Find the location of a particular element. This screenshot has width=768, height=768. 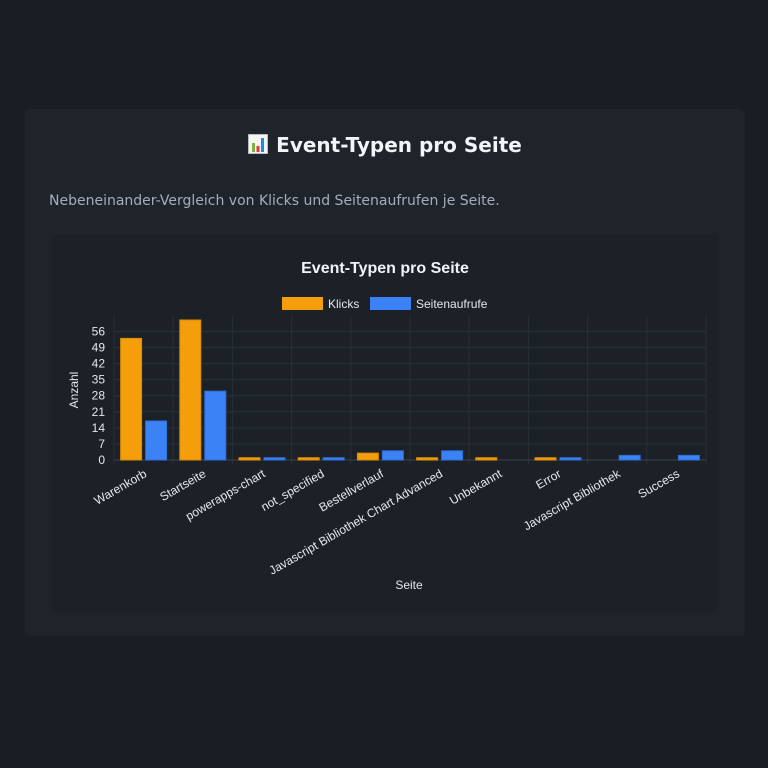

y-tick-label: 56 is located at coordinates (99, 331).